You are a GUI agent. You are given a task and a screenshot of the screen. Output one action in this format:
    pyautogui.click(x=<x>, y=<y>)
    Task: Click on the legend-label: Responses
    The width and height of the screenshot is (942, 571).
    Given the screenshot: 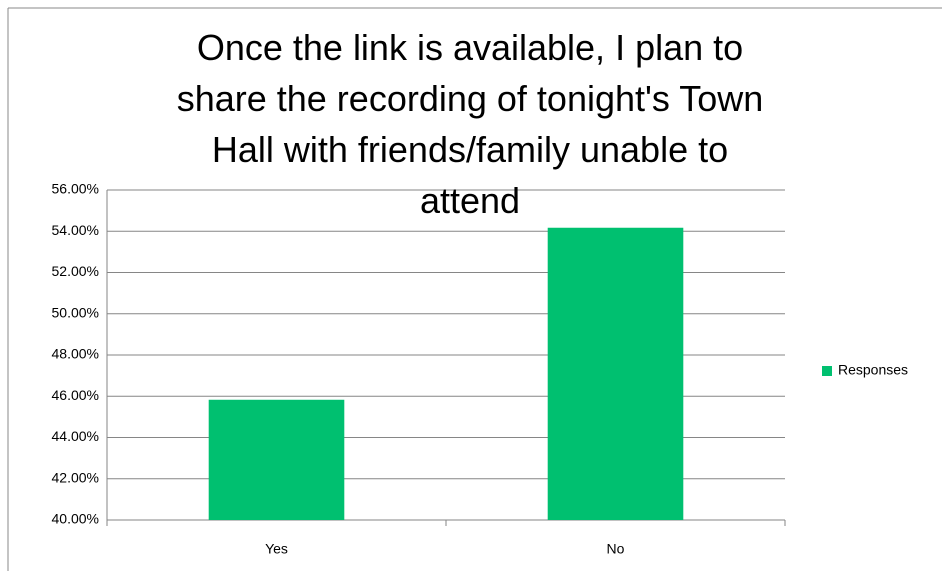 What is the action you would take?
    pyautogui.click(x=873, y=370)
    